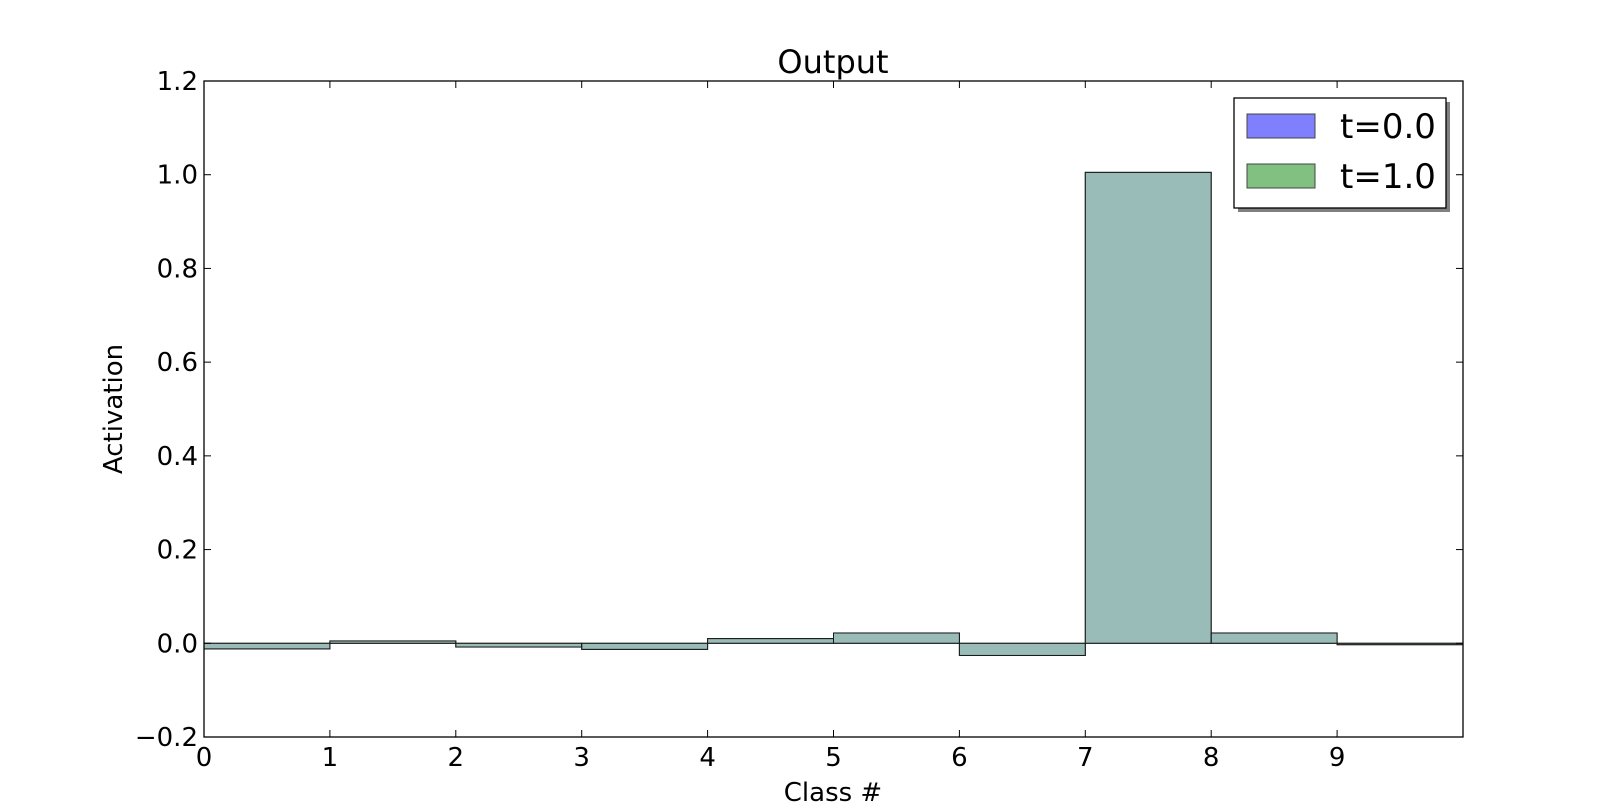 This screenshot has width=1612, height=812. I want to click on x-tick-label: 0, so click(204, 758).